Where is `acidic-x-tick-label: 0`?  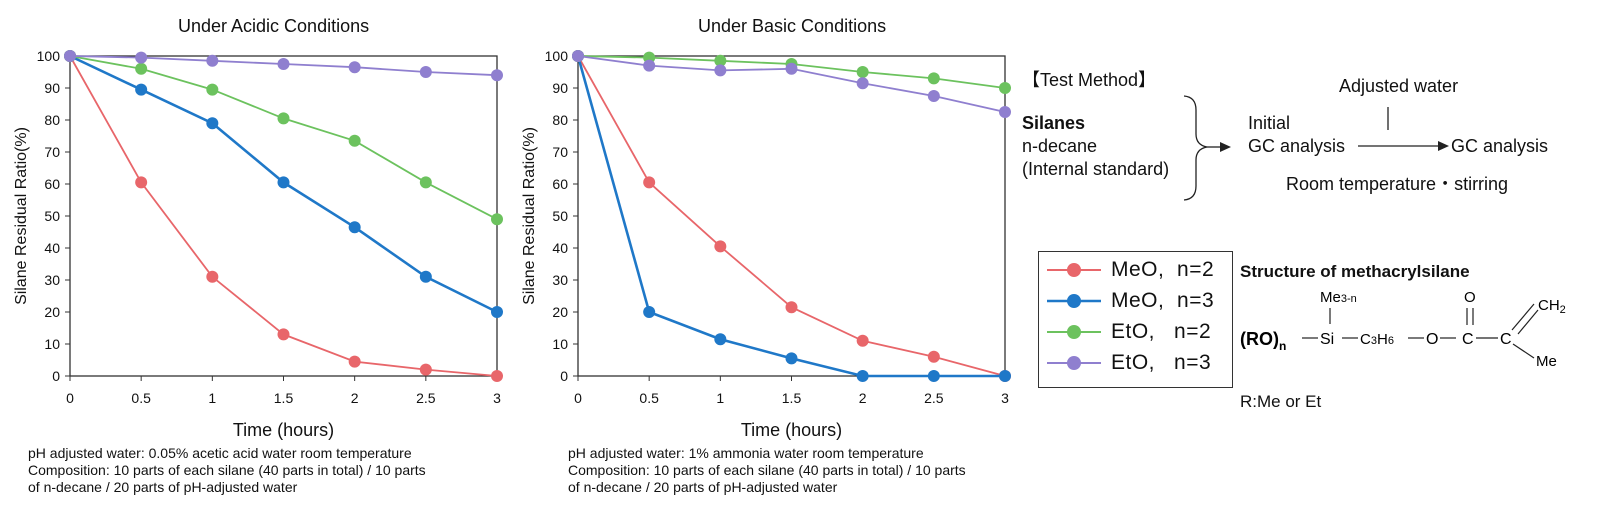 acidic-x-tick-label: 0 is located at coordinates (70, 398).